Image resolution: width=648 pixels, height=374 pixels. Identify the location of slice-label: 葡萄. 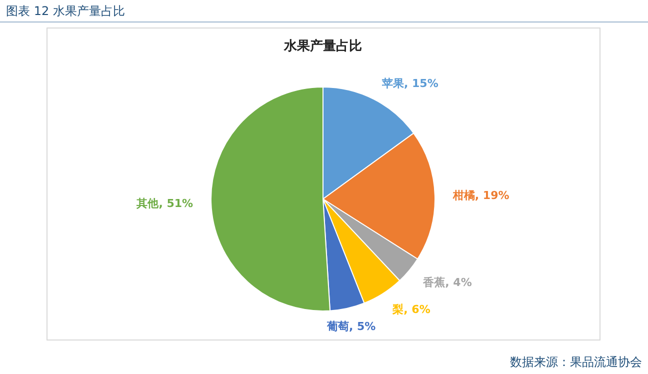
(338, 326).